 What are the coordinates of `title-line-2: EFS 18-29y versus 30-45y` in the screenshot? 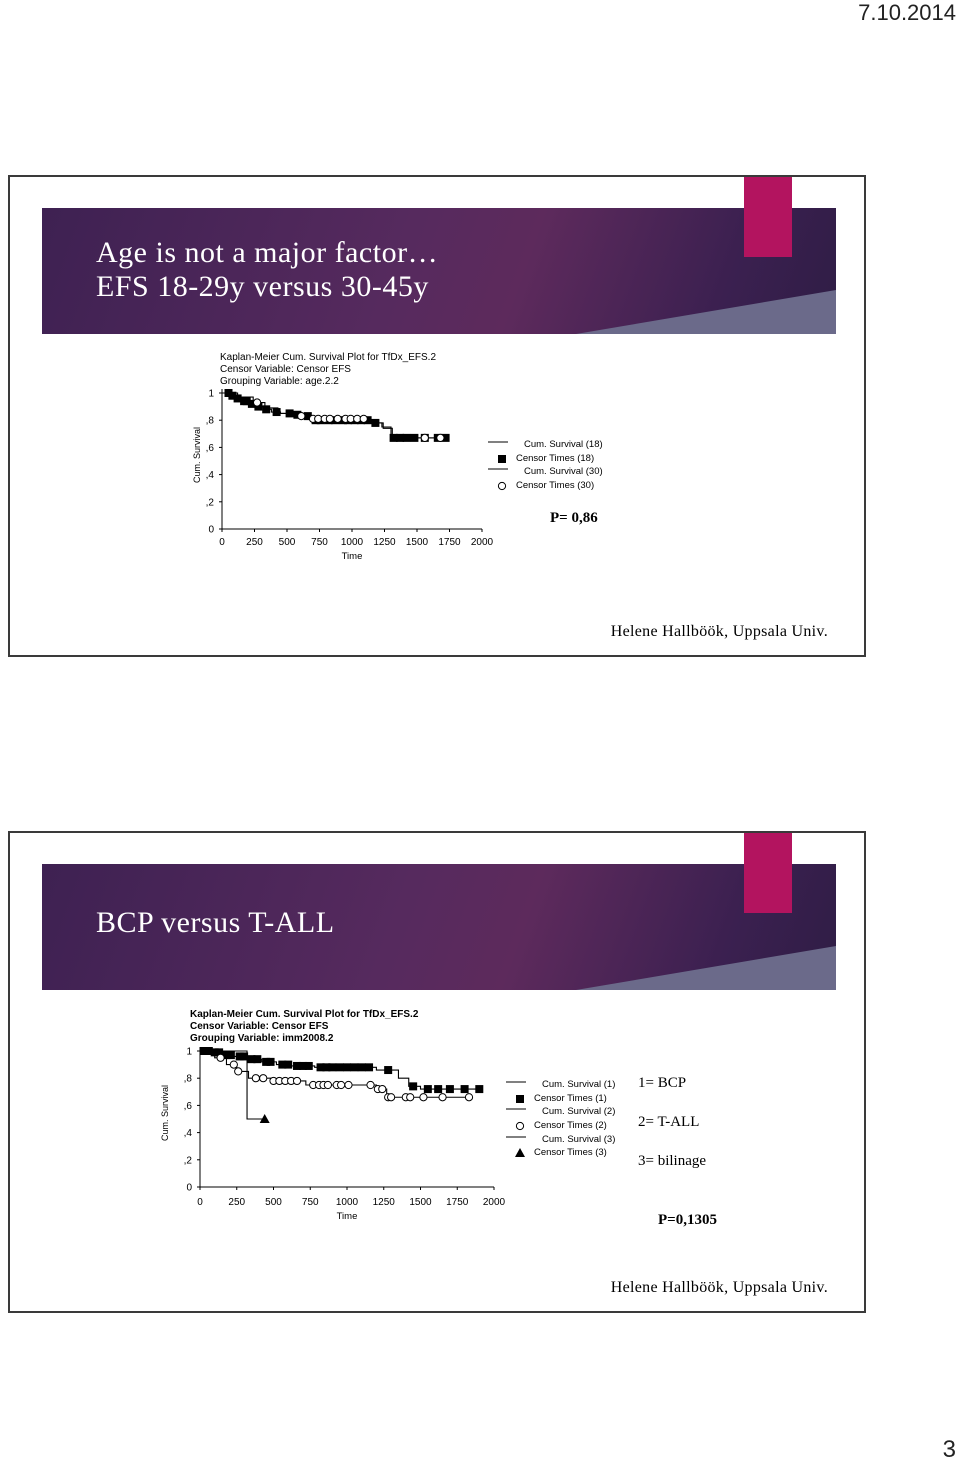 It's located at (262, 286).